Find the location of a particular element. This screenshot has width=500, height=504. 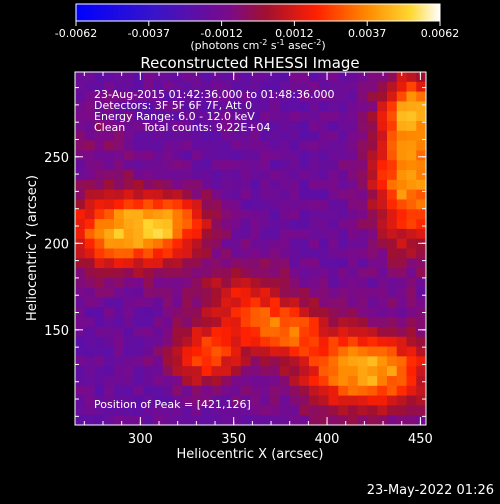

colorbar is located at coordinates (258, 12).